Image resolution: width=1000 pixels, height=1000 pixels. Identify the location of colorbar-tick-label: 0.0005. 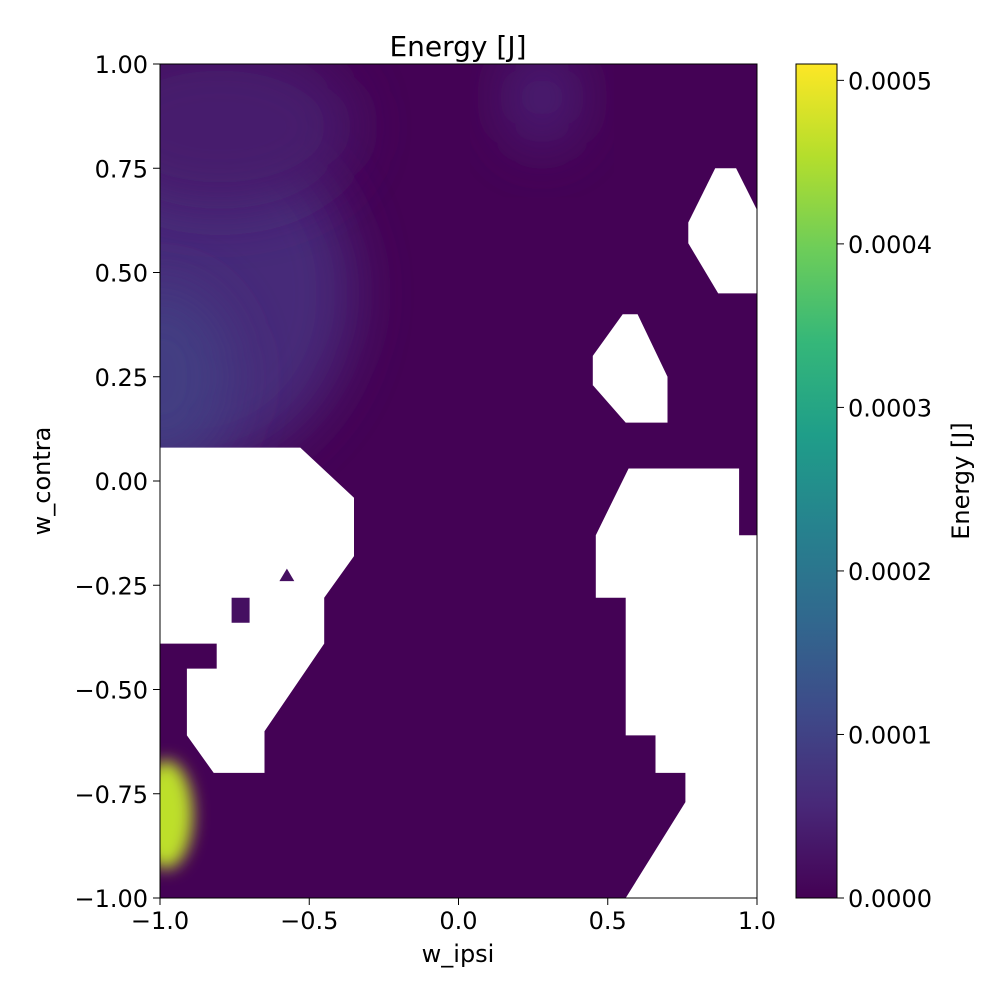
(890, 81).